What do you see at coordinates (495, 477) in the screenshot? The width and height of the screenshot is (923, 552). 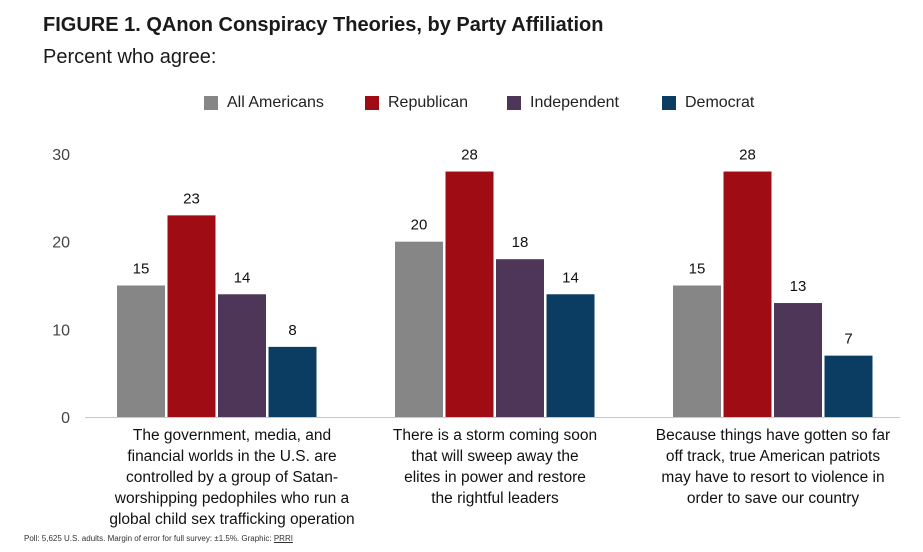 I see `category-label-line: elites in power and restore` at bounding box center [495, 477].